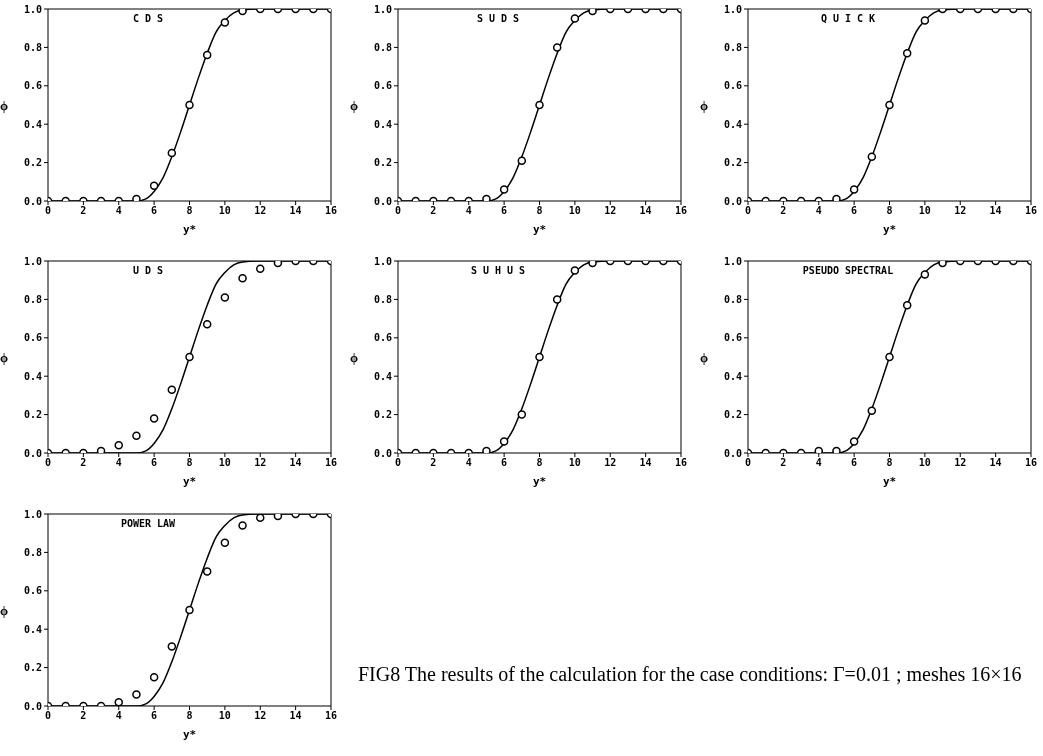 This screenshot has height=756, width=1043. I want to click on chart-title: C D S, so click(148, 18).